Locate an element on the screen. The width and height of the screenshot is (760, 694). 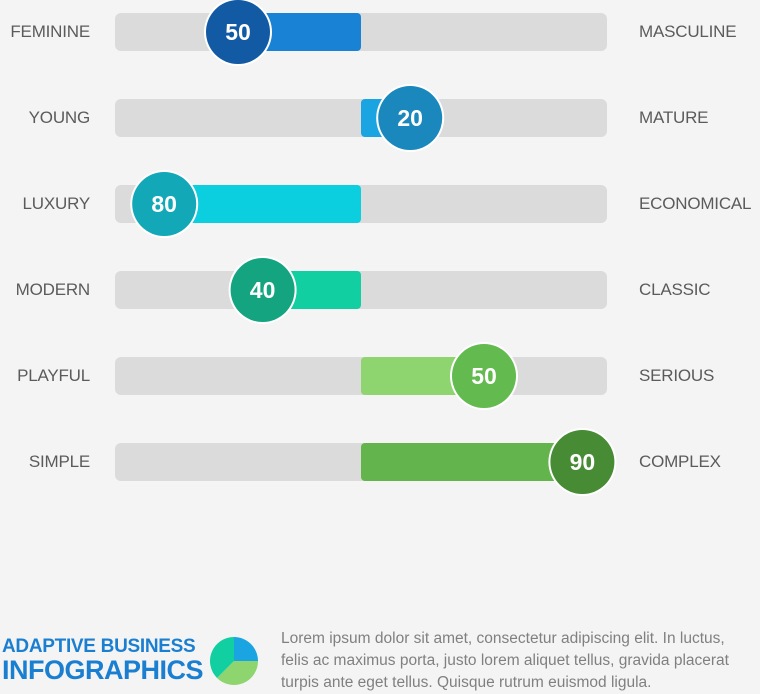
value-label: 40 is located at coordinates (263, 290).